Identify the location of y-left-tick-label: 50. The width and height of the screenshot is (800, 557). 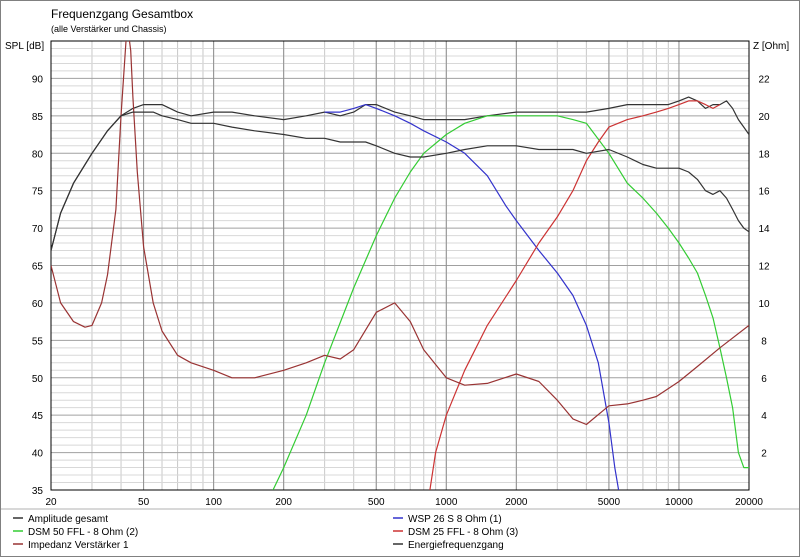
(38, 379).